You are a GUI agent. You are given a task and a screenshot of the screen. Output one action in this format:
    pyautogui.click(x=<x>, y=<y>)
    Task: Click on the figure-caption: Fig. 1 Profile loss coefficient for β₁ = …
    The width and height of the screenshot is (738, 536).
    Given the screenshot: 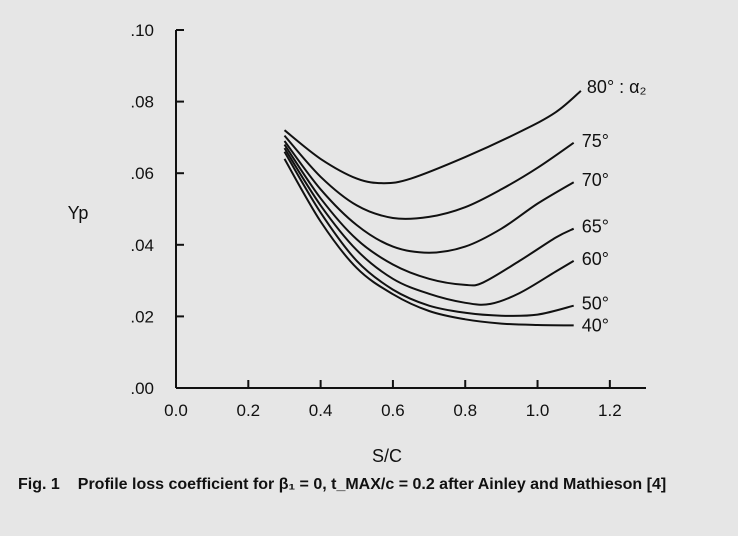 What is the action you would take?
    pyautogui.click(x=368, y=484)
    